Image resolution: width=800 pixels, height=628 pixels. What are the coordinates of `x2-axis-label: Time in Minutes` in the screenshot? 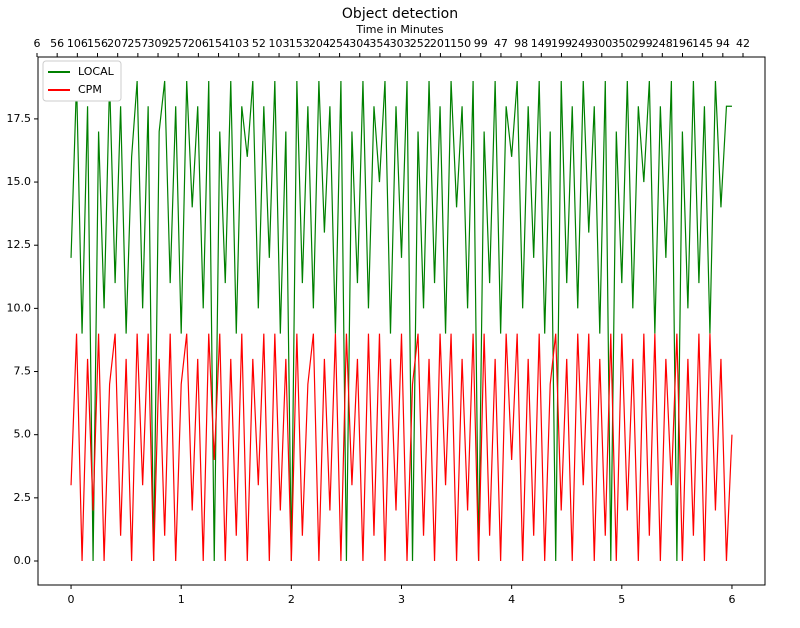 It's located at (399, 29).